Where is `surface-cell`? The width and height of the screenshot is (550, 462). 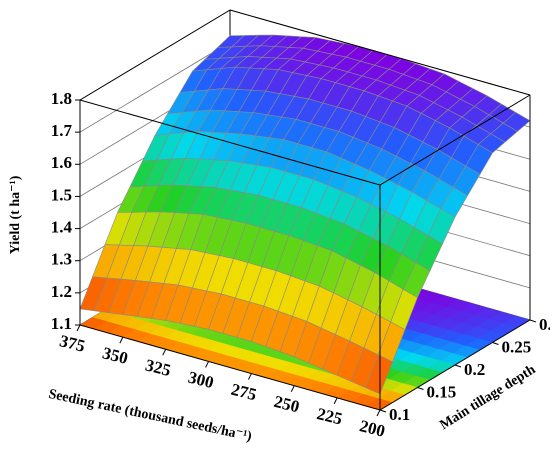 surface-cell is located at coordinates (379, 374).